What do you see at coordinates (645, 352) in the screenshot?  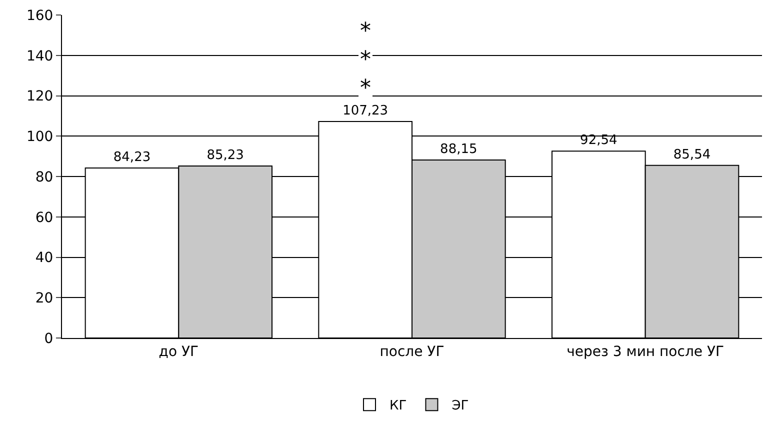 I see `x-tick-label: через 3 мин после УГ` at bounding box center [645, 352].